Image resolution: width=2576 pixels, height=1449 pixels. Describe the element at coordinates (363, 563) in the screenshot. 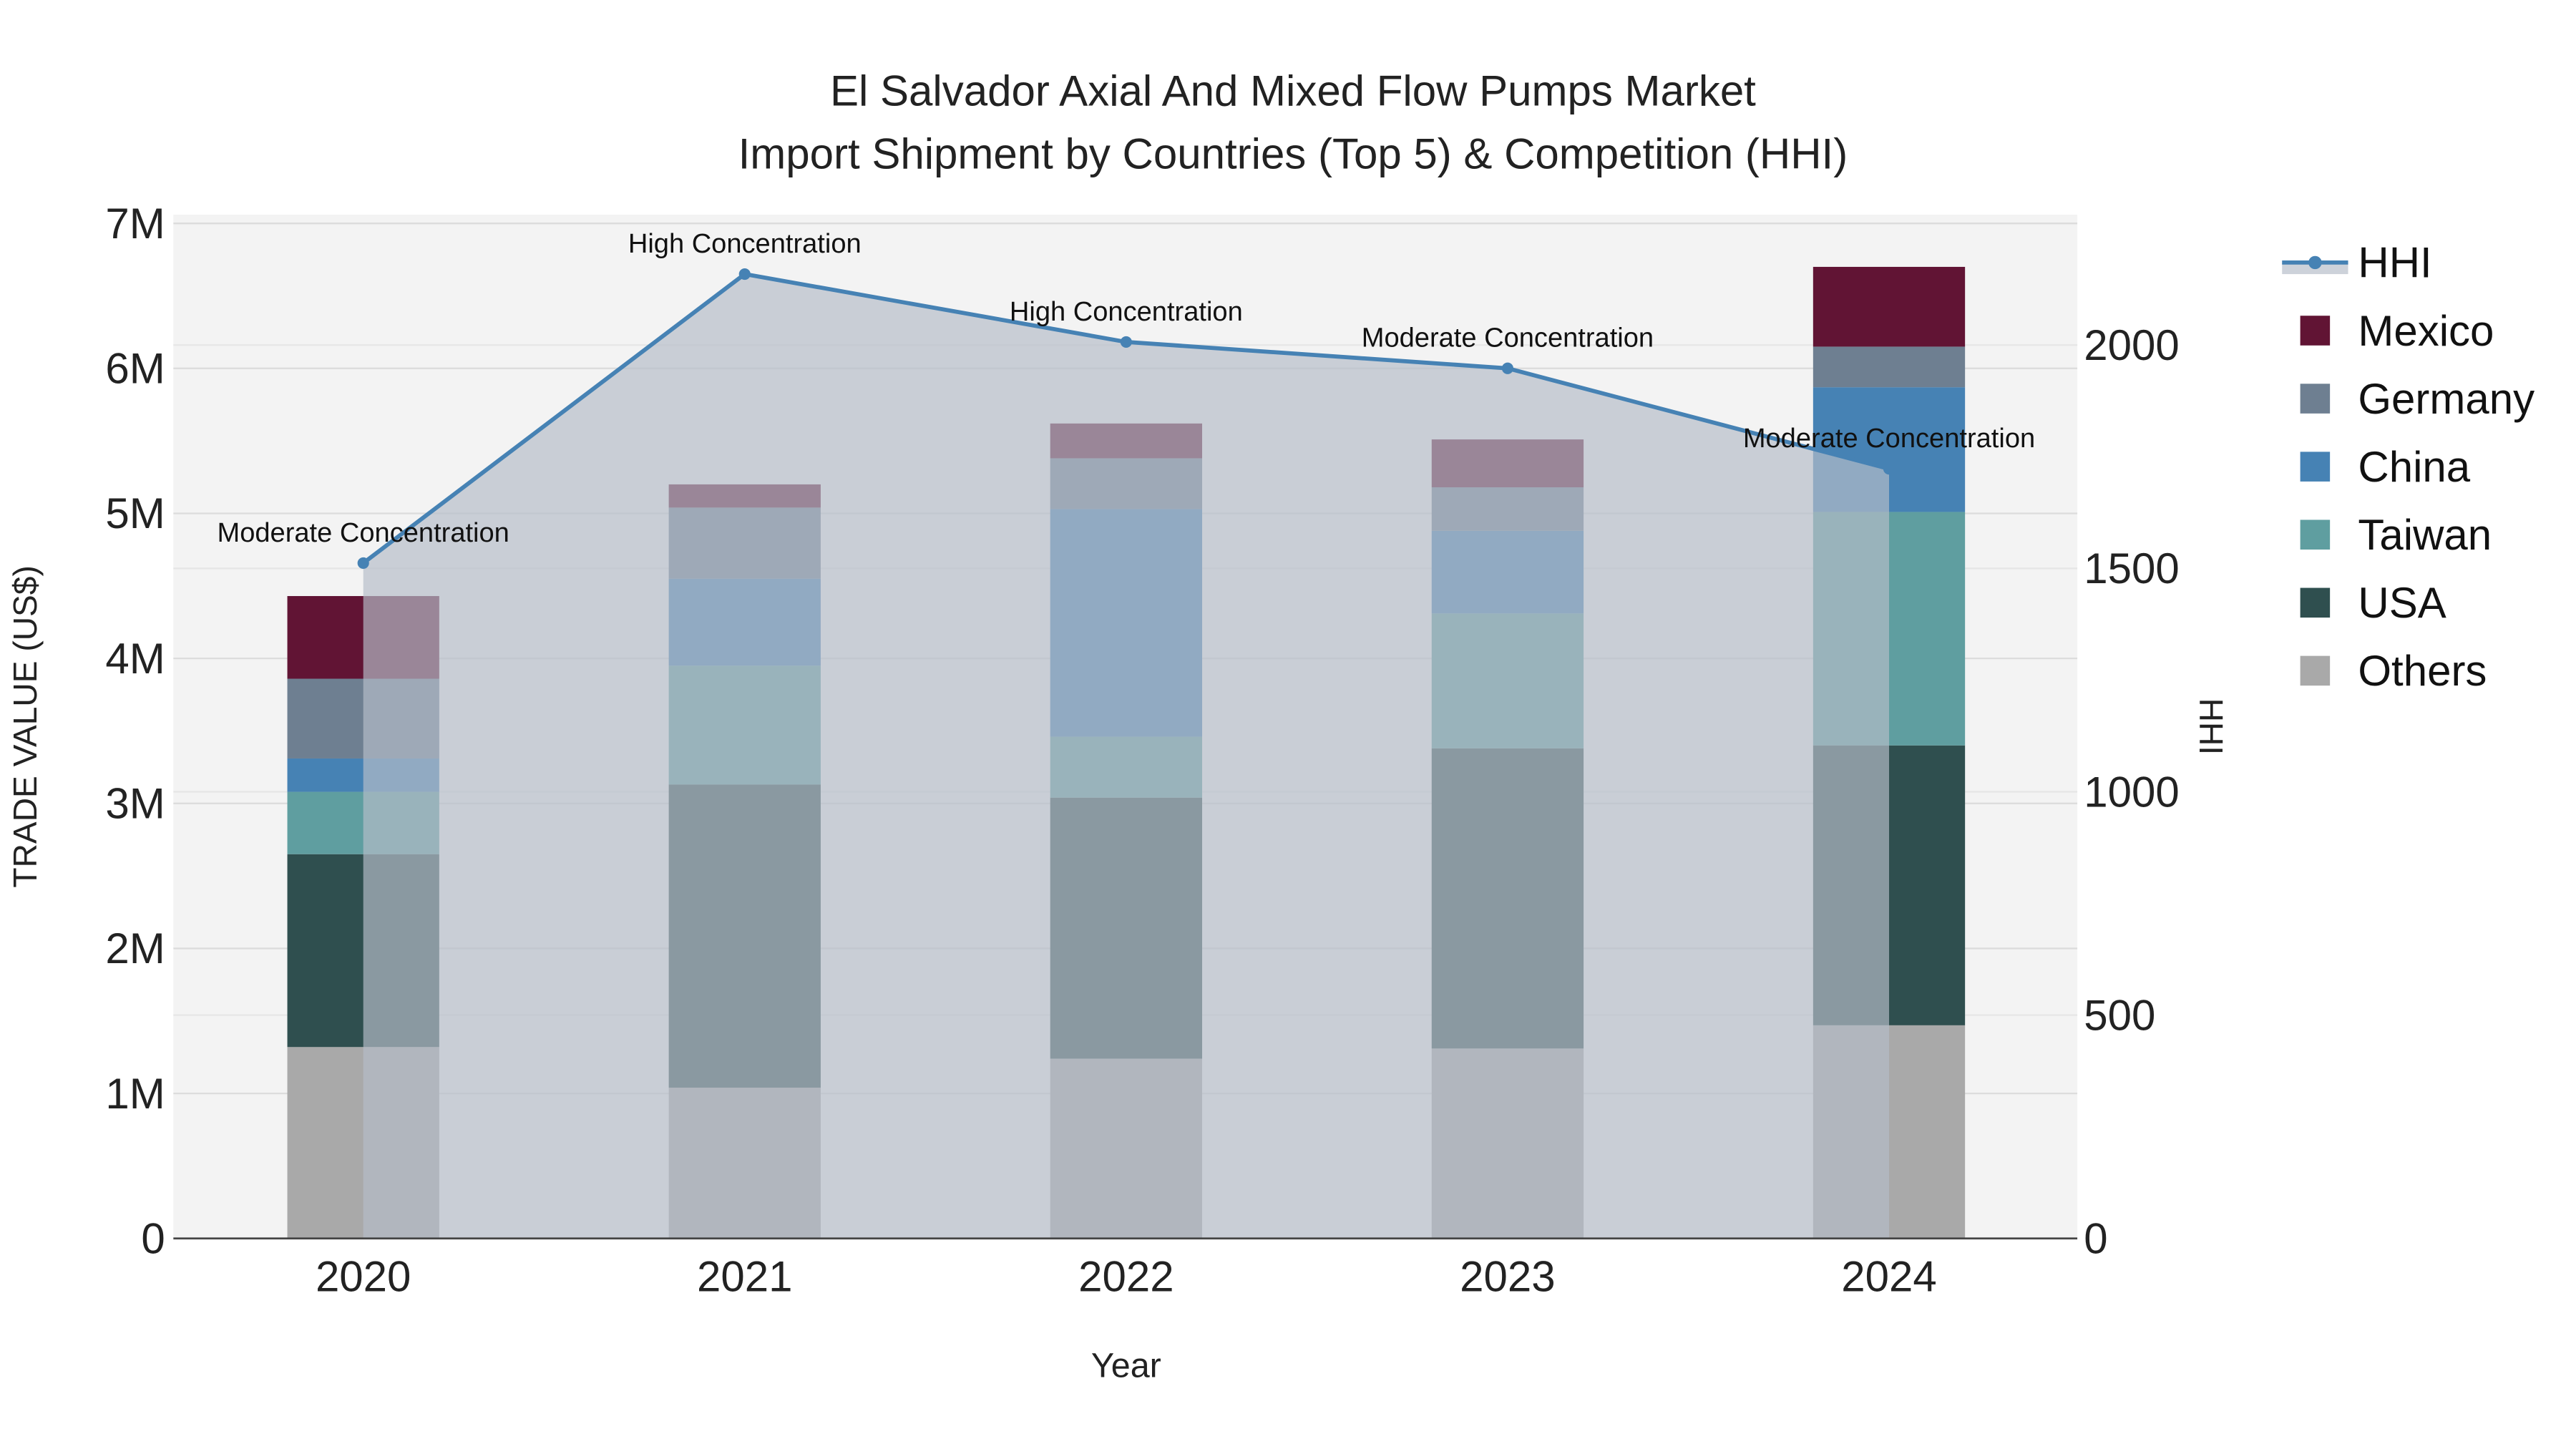

I see `hhi-point-2020` at that location.